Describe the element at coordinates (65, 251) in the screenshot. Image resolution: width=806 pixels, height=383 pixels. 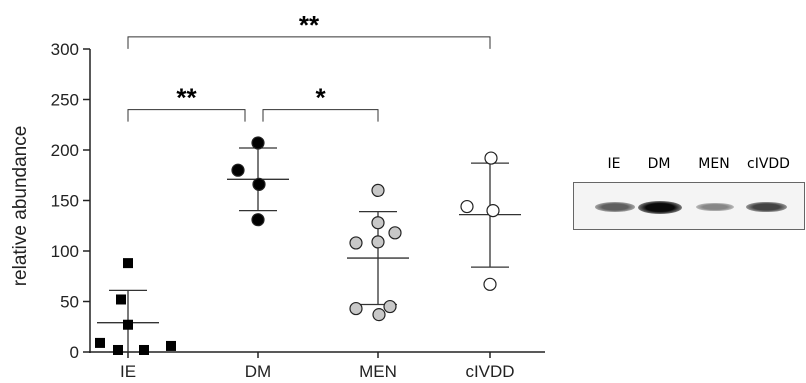
I see `y-tick-label: 100` at that location.